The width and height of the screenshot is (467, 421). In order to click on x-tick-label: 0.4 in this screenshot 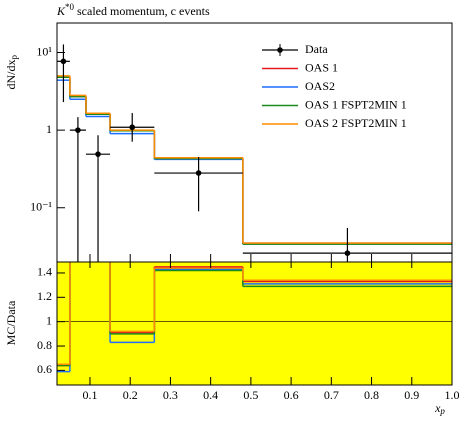, I will do `click(210, 395)`.